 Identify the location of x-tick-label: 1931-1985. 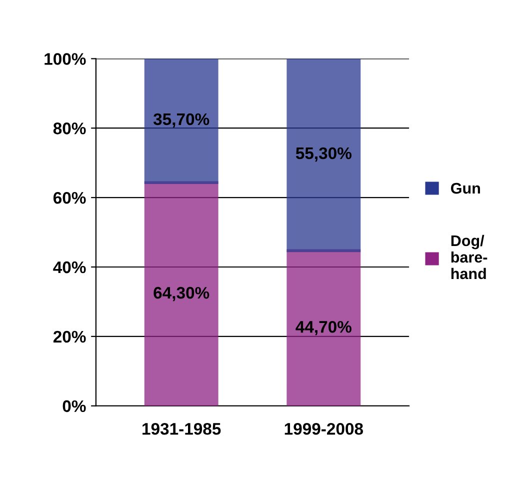
(181, 428).